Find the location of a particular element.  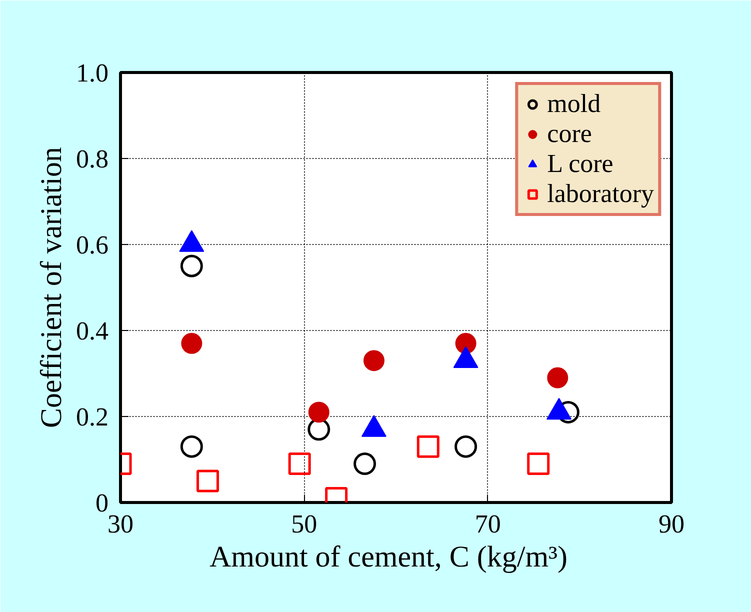

y-tick-label: 0.4 is located at coordinates (92, 331).